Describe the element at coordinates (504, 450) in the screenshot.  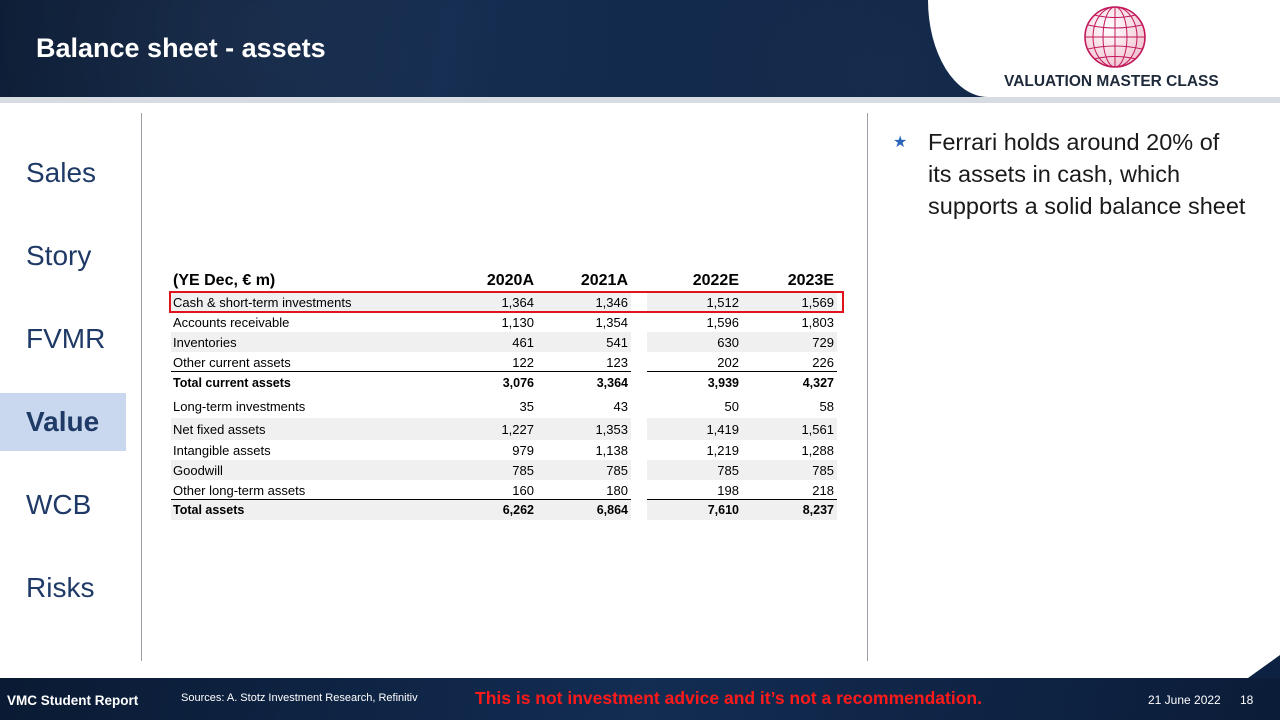
I see `table-row: Intangible assets 979 1,138 1,219 1,288` at that location.